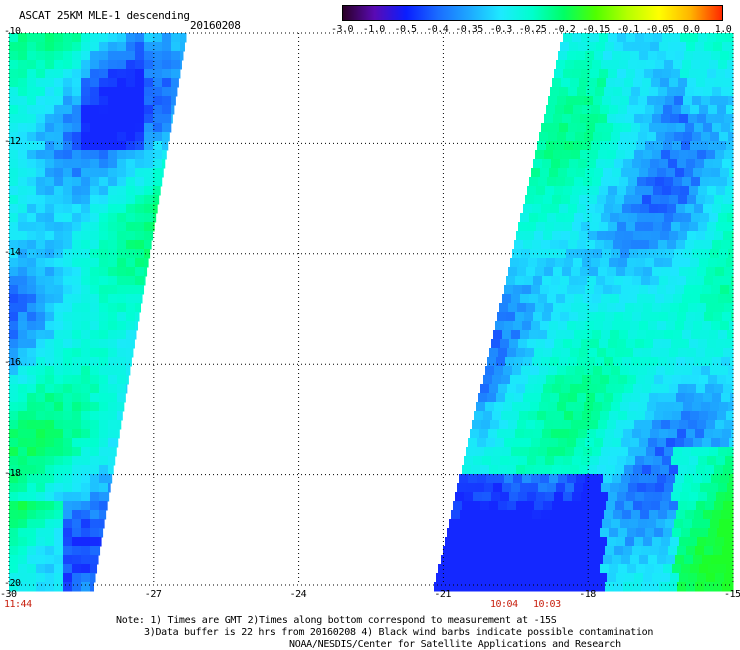 The image size is (740, 650). What do you see at coordinates (153, 594) in the screenshot?
I see `x-tick-label: -27` at bounding box center [153, 594].